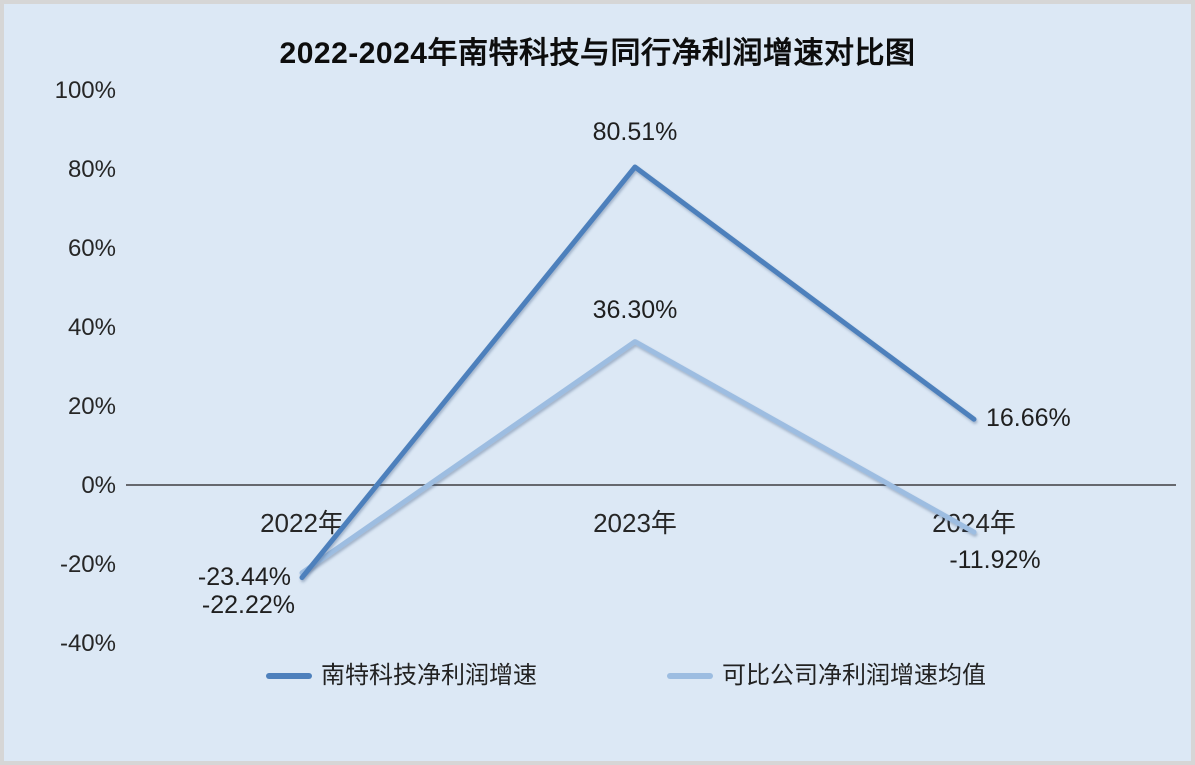 The image size is (1195, 765). Describe the element at coordinates (92, 406) in the screenshot. I see `y-tick-label: 20%` at that location.